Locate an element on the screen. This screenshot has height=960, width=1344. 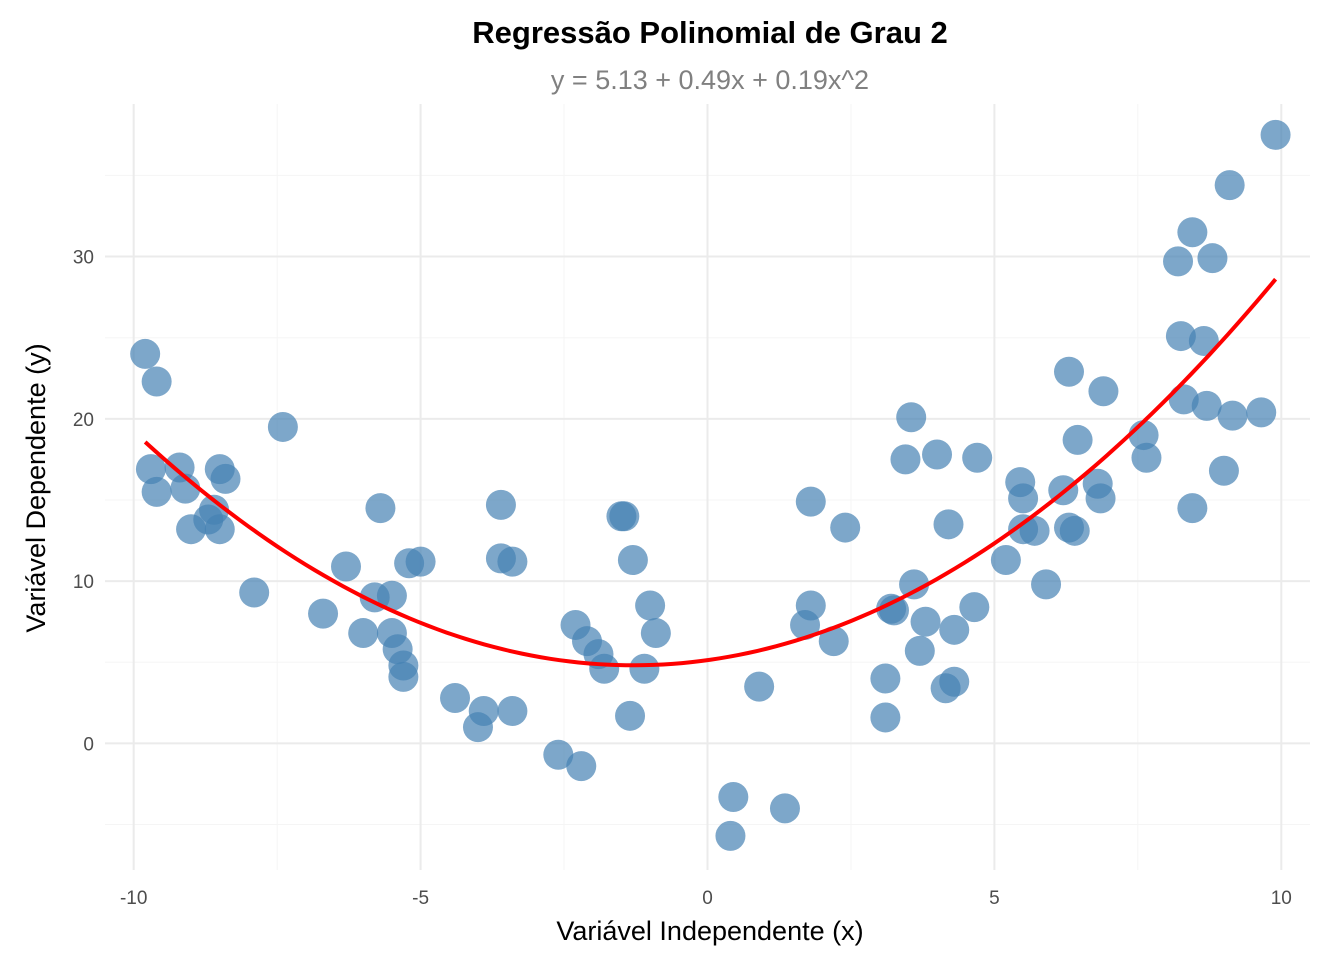
x-tick-label: 10 is located at coordinates (1281, 898).